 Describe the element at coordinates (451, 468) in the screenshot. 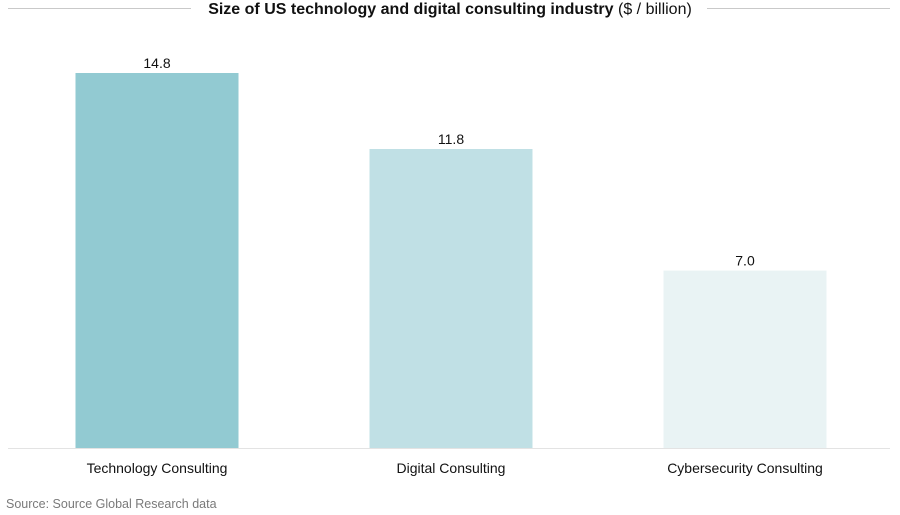

I see `x-tick-label: Digital Consulting` at that location.